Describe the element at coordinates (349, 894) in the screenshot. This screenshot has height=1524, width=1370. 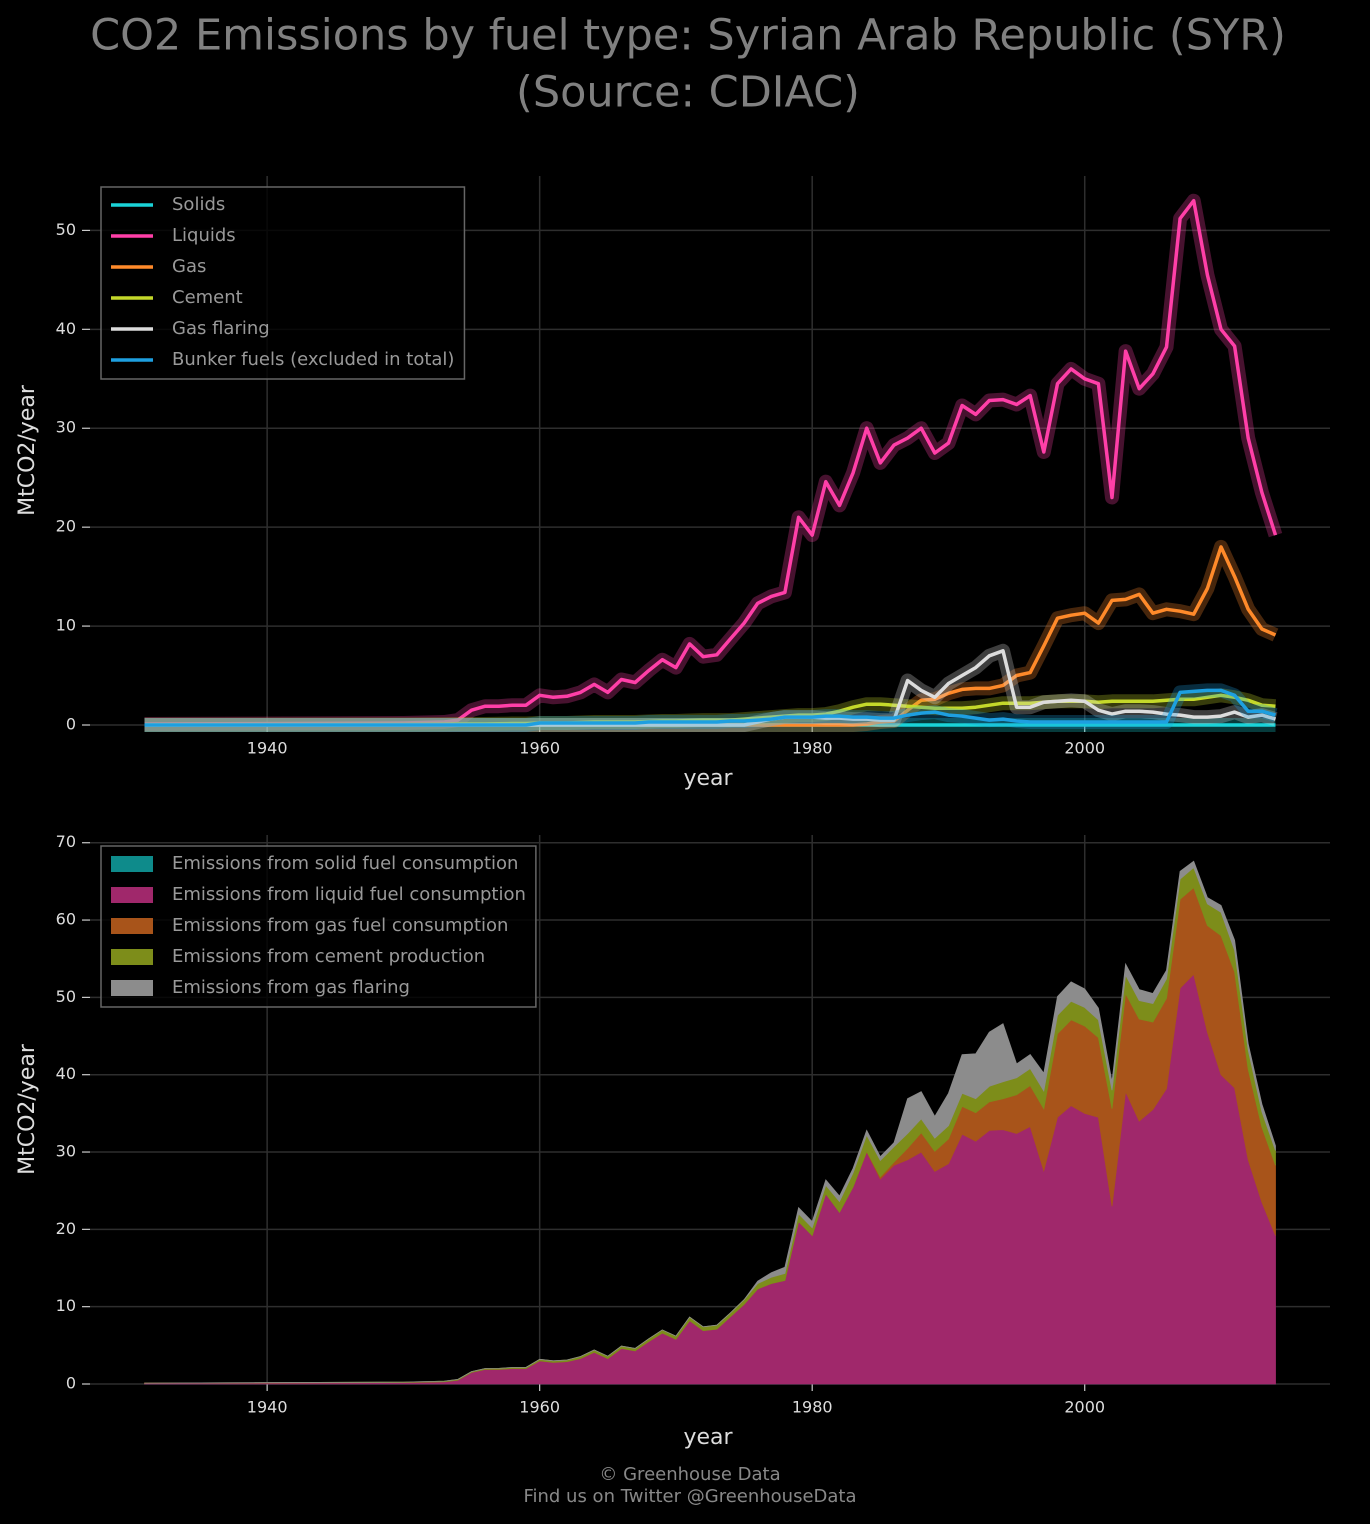
I see `legend-label: Emissions from liquid fuel consumption` at that location.